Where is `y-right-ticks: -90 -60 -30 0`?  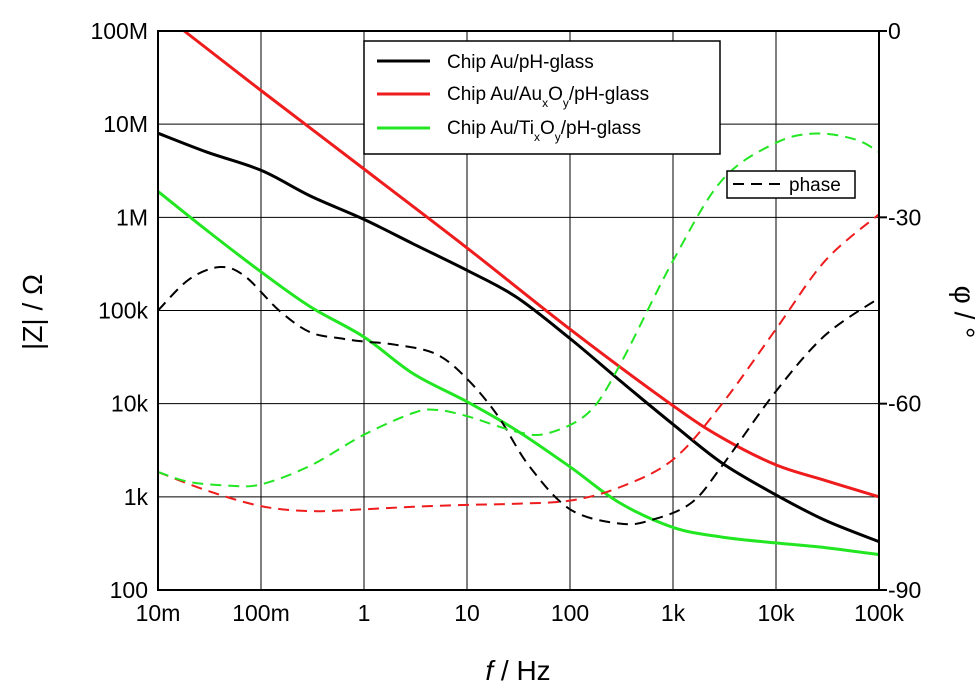 y-right-ticks: -90 -60 -30 0 is located at coordinates (900, 310).